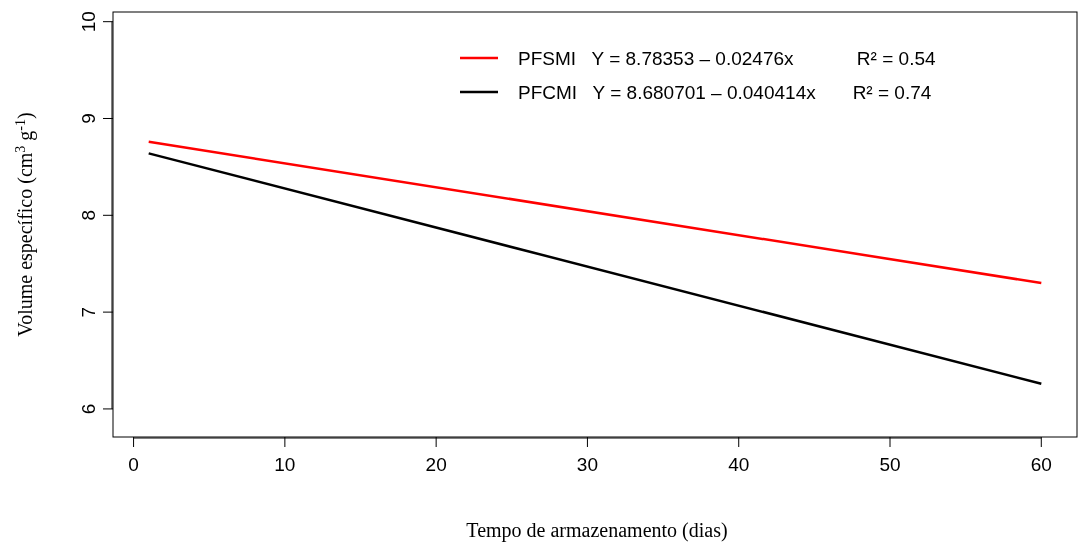 The width and height of the screenshot is (1078, 547). What do you see at coordinates (88, 215) in the screenshot?
I see `y-tick-label: 8` at bounding box center [88, 215].